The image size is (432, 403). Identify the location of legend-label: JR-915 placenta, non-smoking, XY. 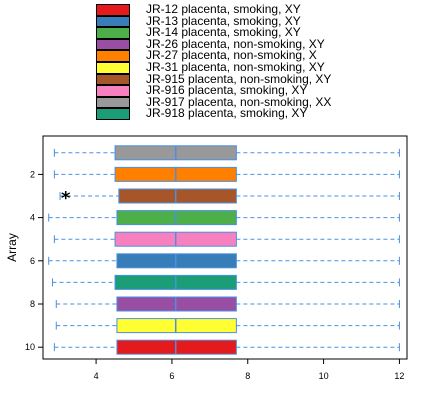
(239, 78).